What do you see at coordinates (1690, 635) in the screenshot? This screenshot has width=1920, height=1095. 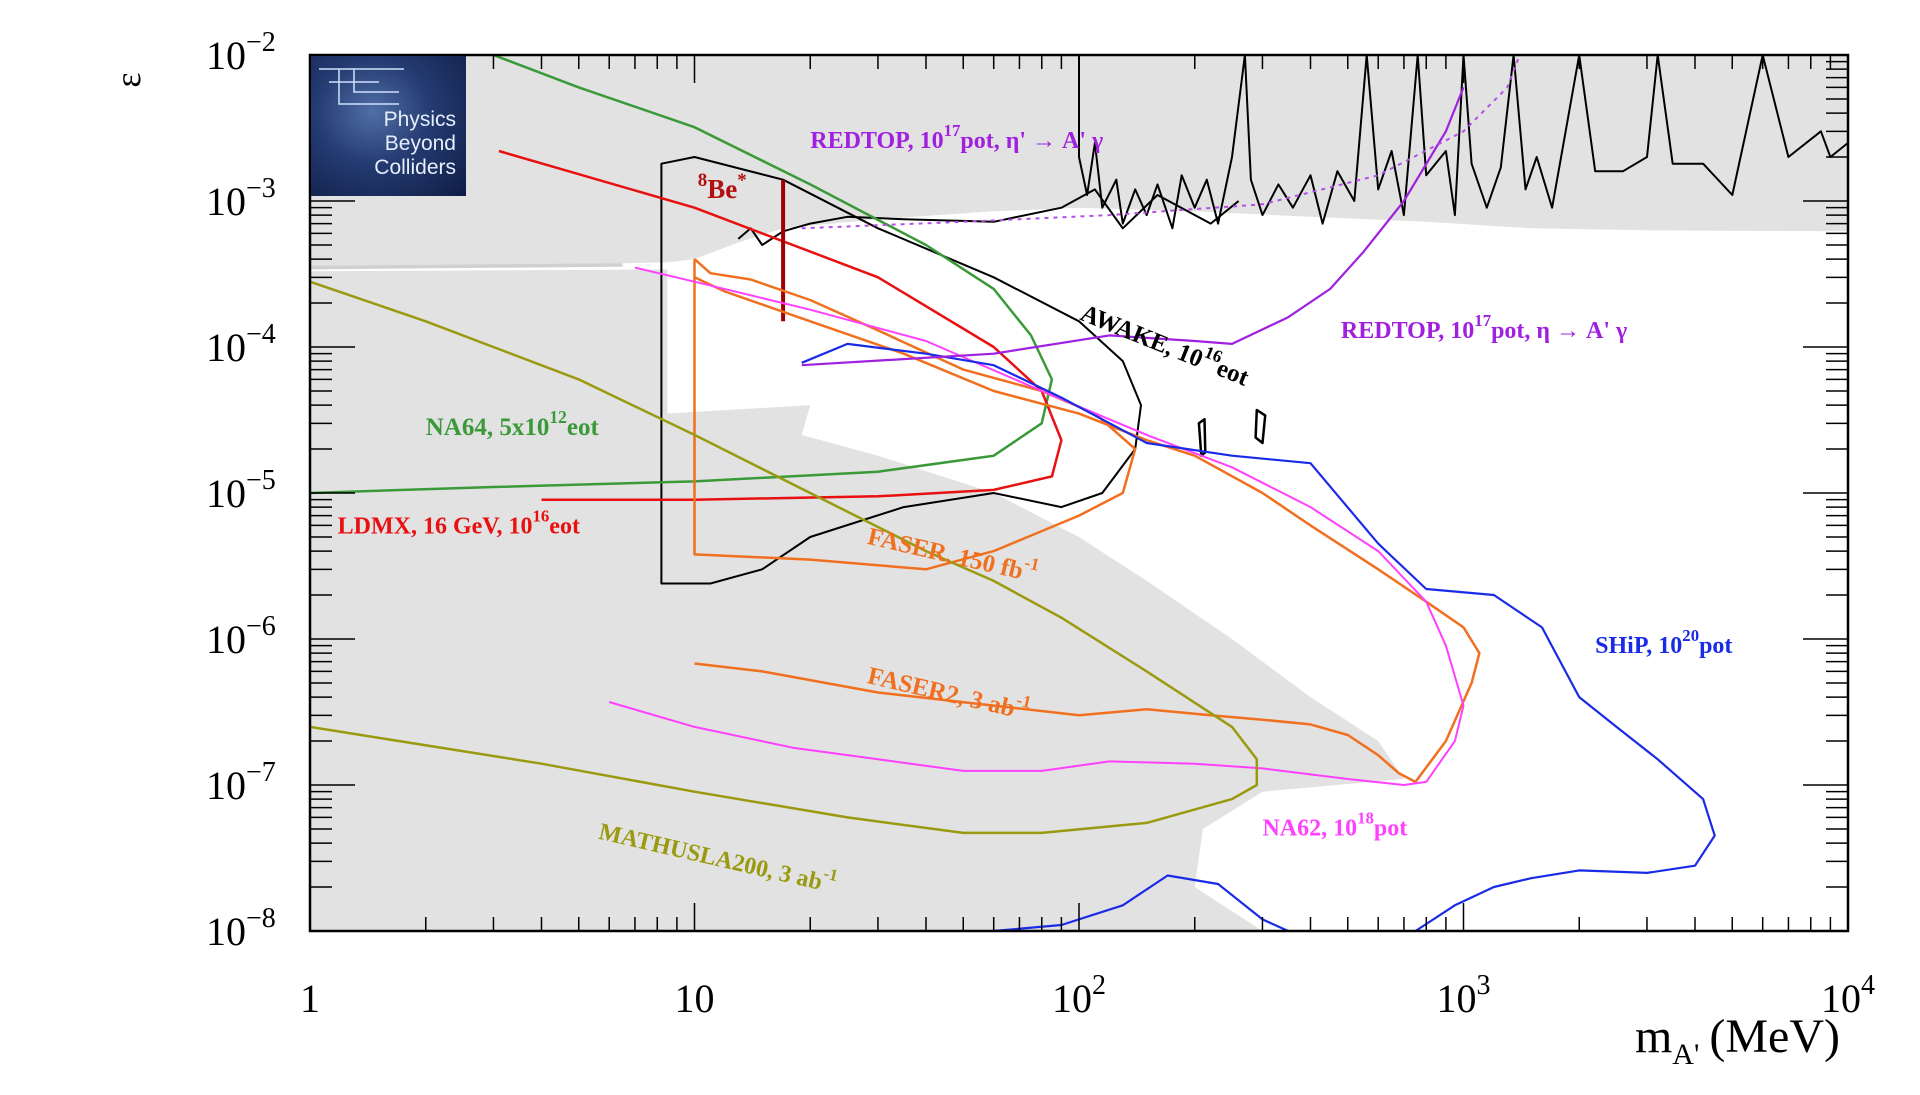 I see `label-sup: 20` at bounding box center [1690, 635].